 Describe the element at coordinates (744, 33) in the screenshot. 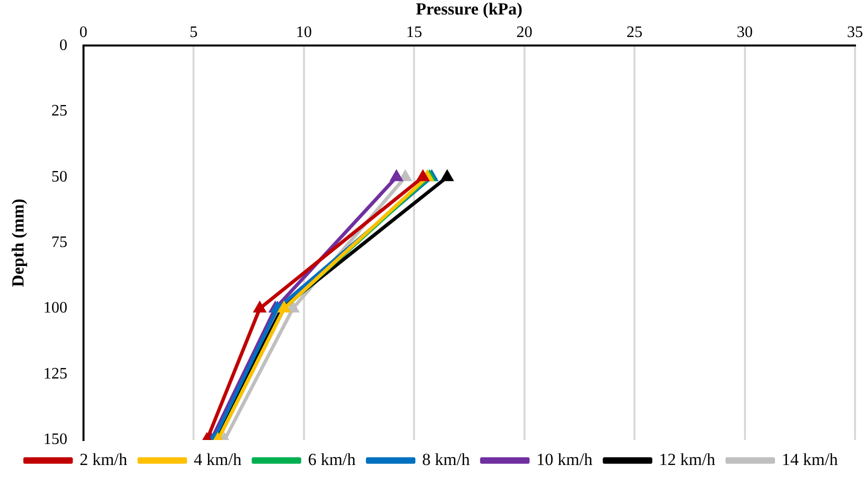

I see `x-tick-label: 30` at that location.